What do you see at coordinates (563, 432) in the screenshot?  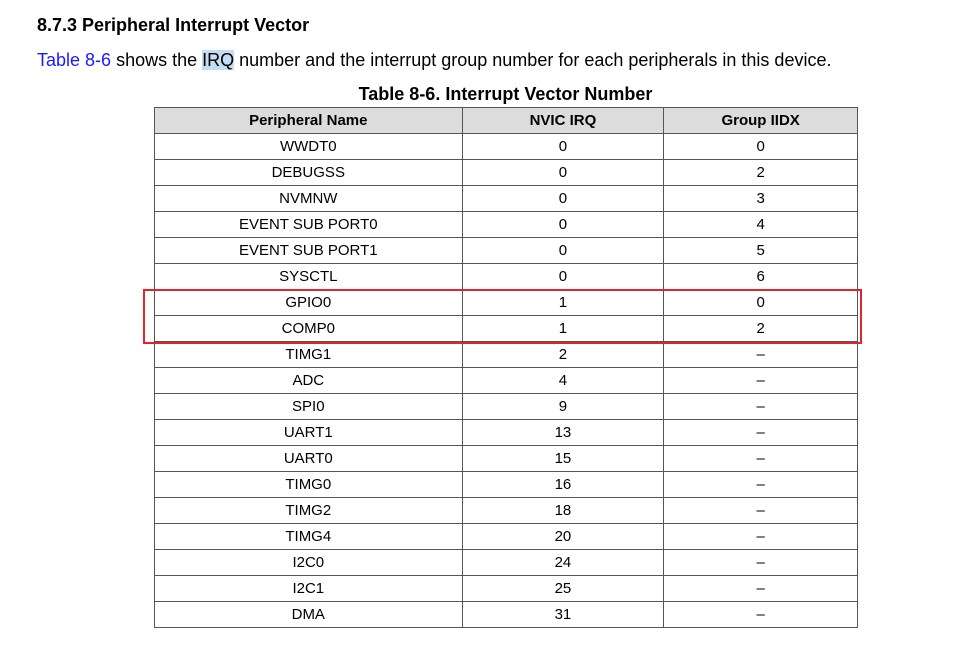 I see `table-cell: 13` at bounding box center [563, 432].